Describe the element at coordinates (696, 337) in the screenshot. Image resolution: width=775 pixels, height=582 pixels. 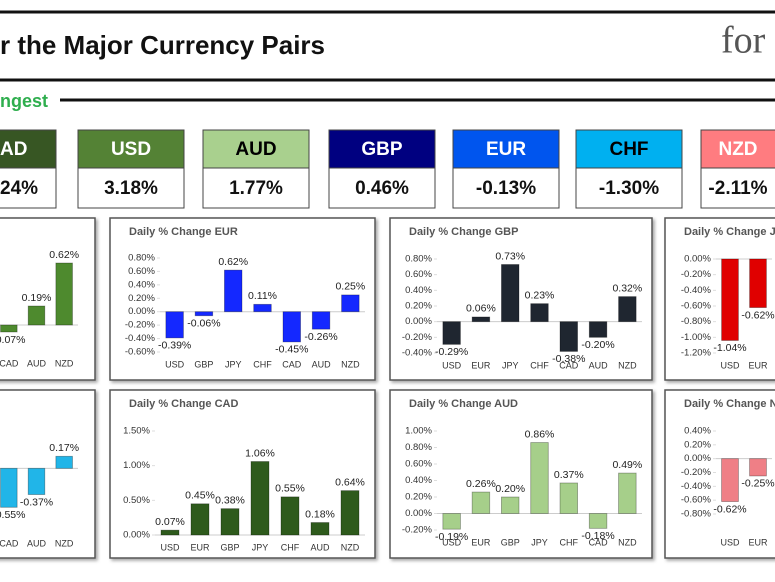
I see `y-tick-label: -1.00%` at that location.